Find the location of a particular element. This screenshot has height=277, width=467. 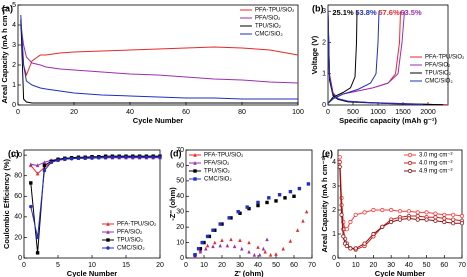

annotation: 53.8% is located at coordinates (366, 12).